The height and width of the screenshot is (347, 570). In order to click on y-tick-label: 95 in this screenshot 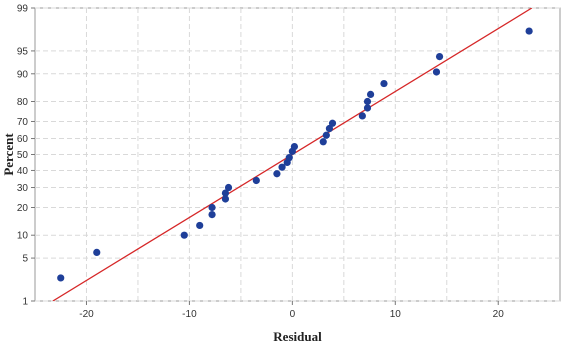, I will do `click(23, 51)`.